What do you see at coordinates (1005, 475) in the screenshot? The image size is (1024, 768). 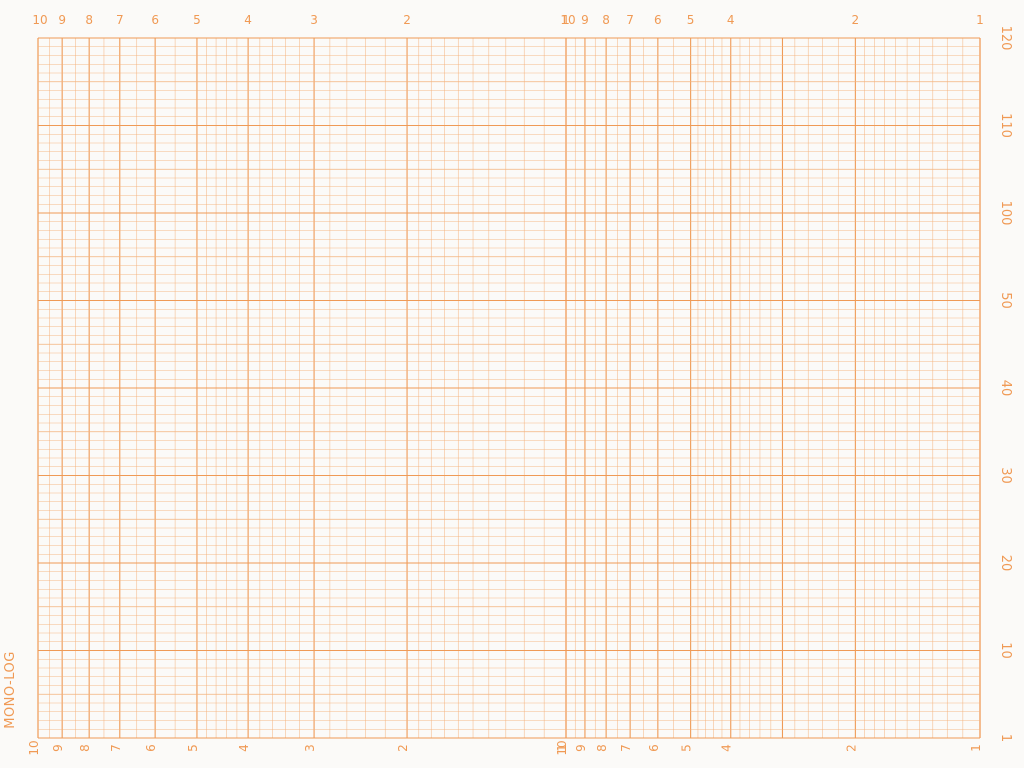 I see `right-linear-label-30: 30` at bounding box center [1005, 475].